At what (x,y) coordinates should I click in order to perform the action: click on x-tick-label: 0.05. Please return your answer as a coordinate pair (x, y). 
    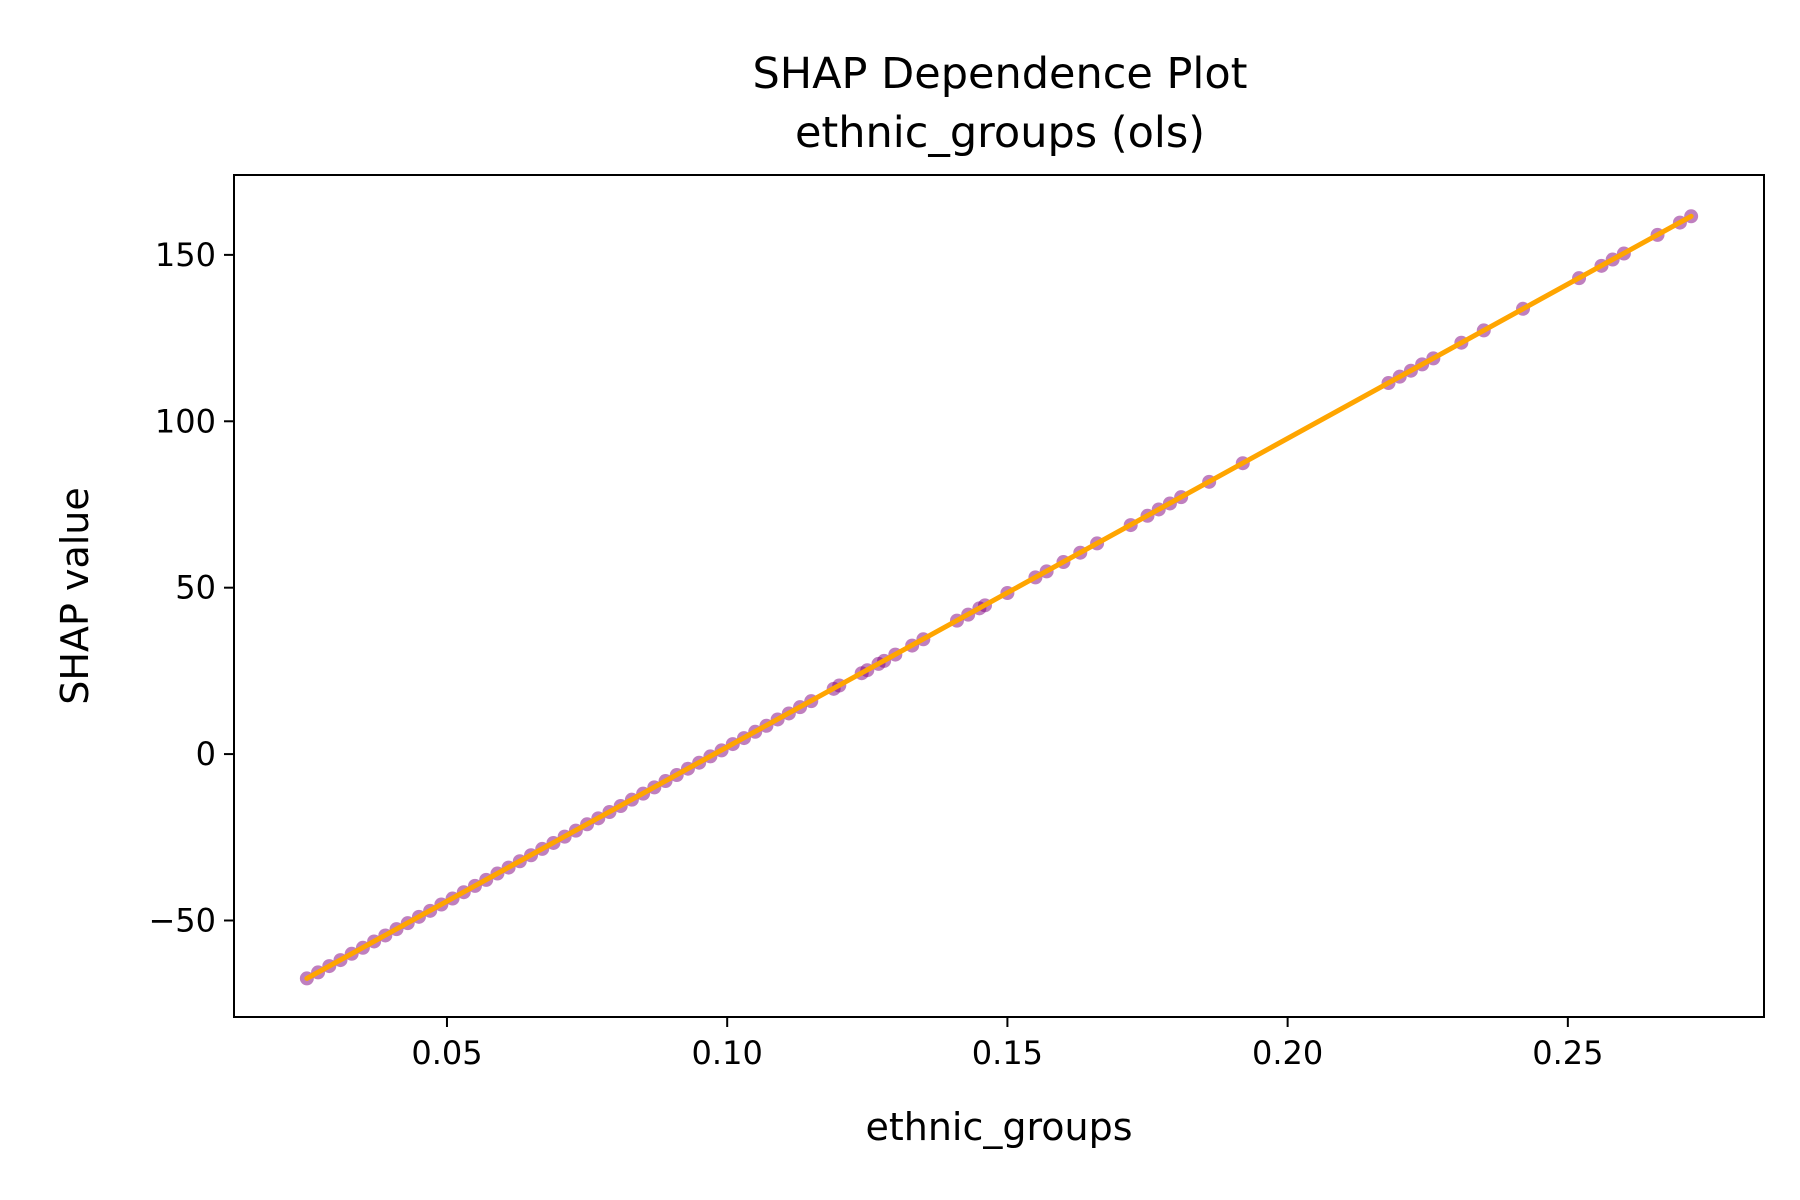
    Looking at the image, I should click on (446, 1053).